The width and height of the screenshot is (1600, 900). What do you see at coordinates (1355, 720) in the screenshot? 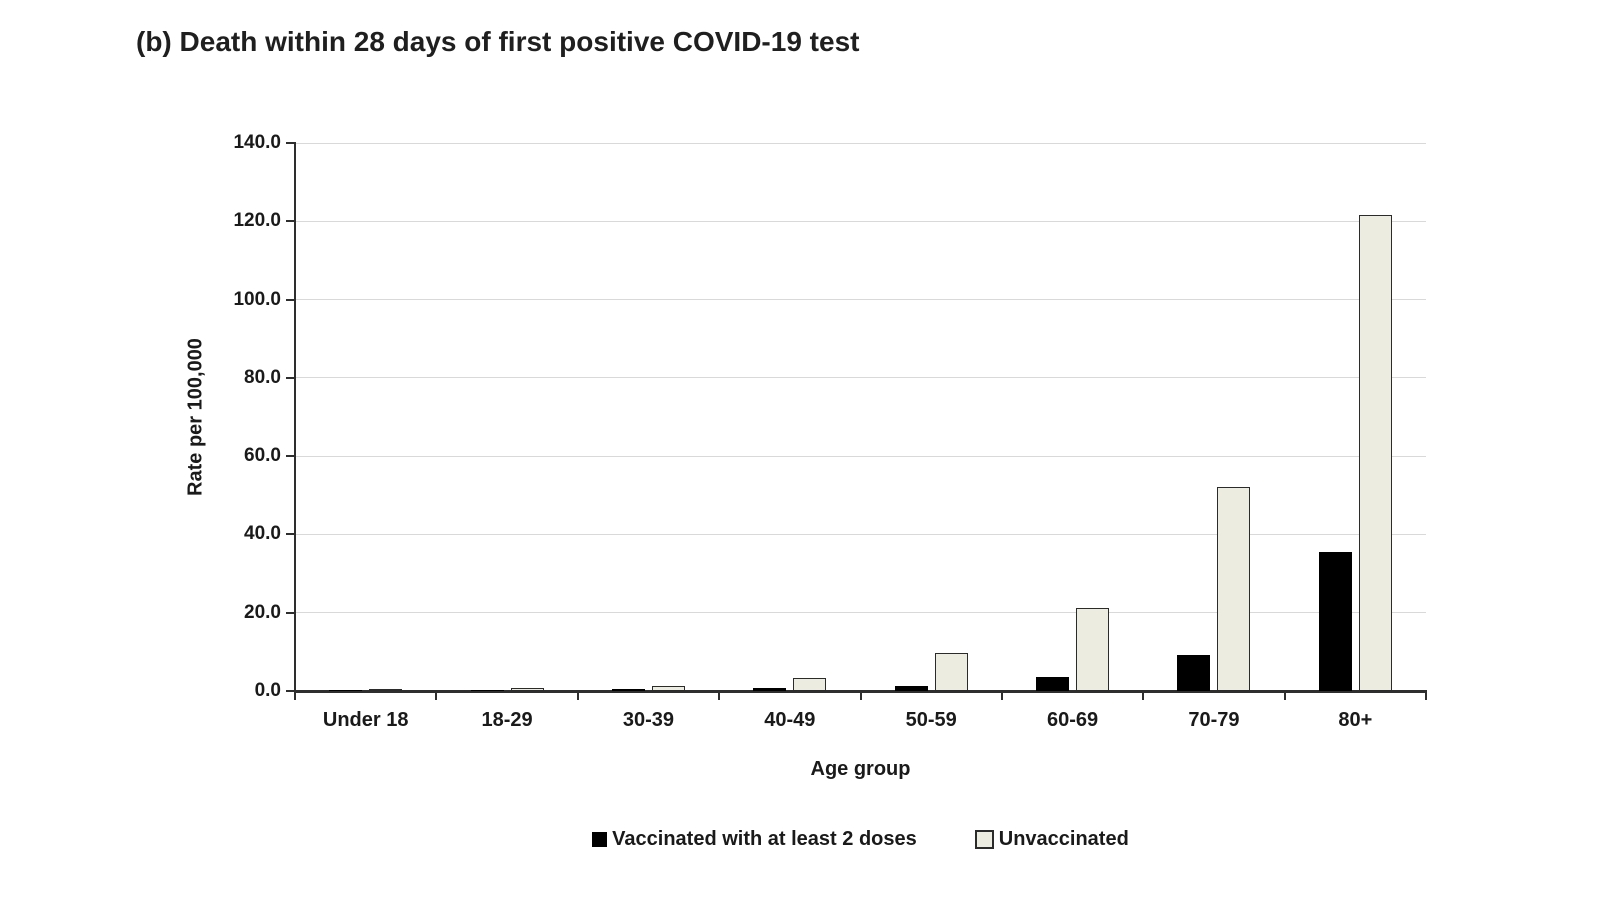
I see `x-axis-tick-label: 80+` at bounding box center [1355, 720].